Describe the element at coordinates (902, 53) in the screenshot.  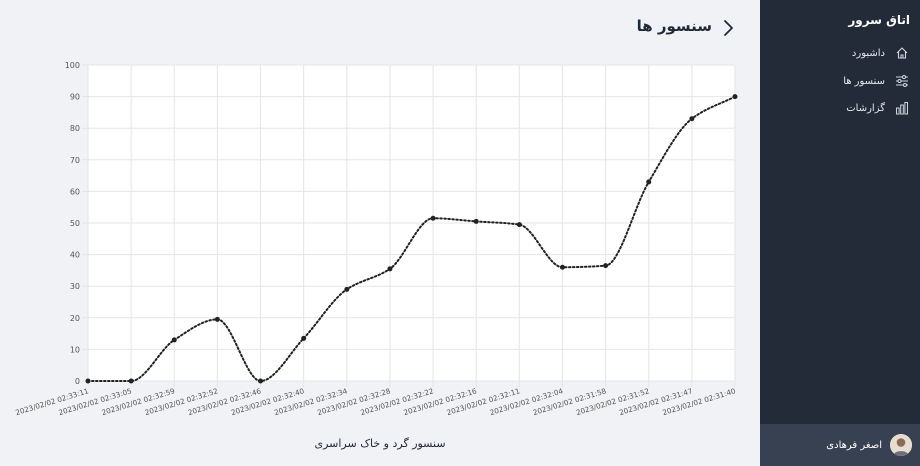
I see `home-icon` at that location.